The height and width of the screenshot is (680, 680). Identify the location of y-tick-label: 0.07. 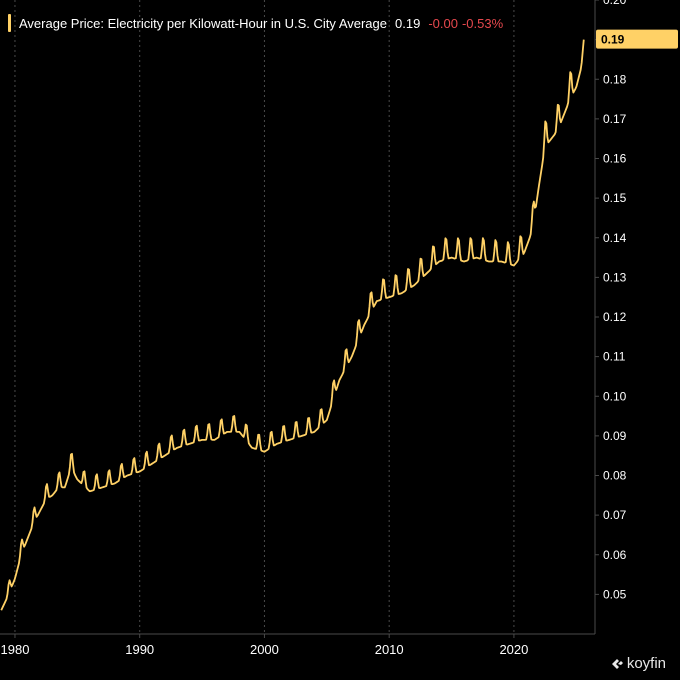
(615, 515).